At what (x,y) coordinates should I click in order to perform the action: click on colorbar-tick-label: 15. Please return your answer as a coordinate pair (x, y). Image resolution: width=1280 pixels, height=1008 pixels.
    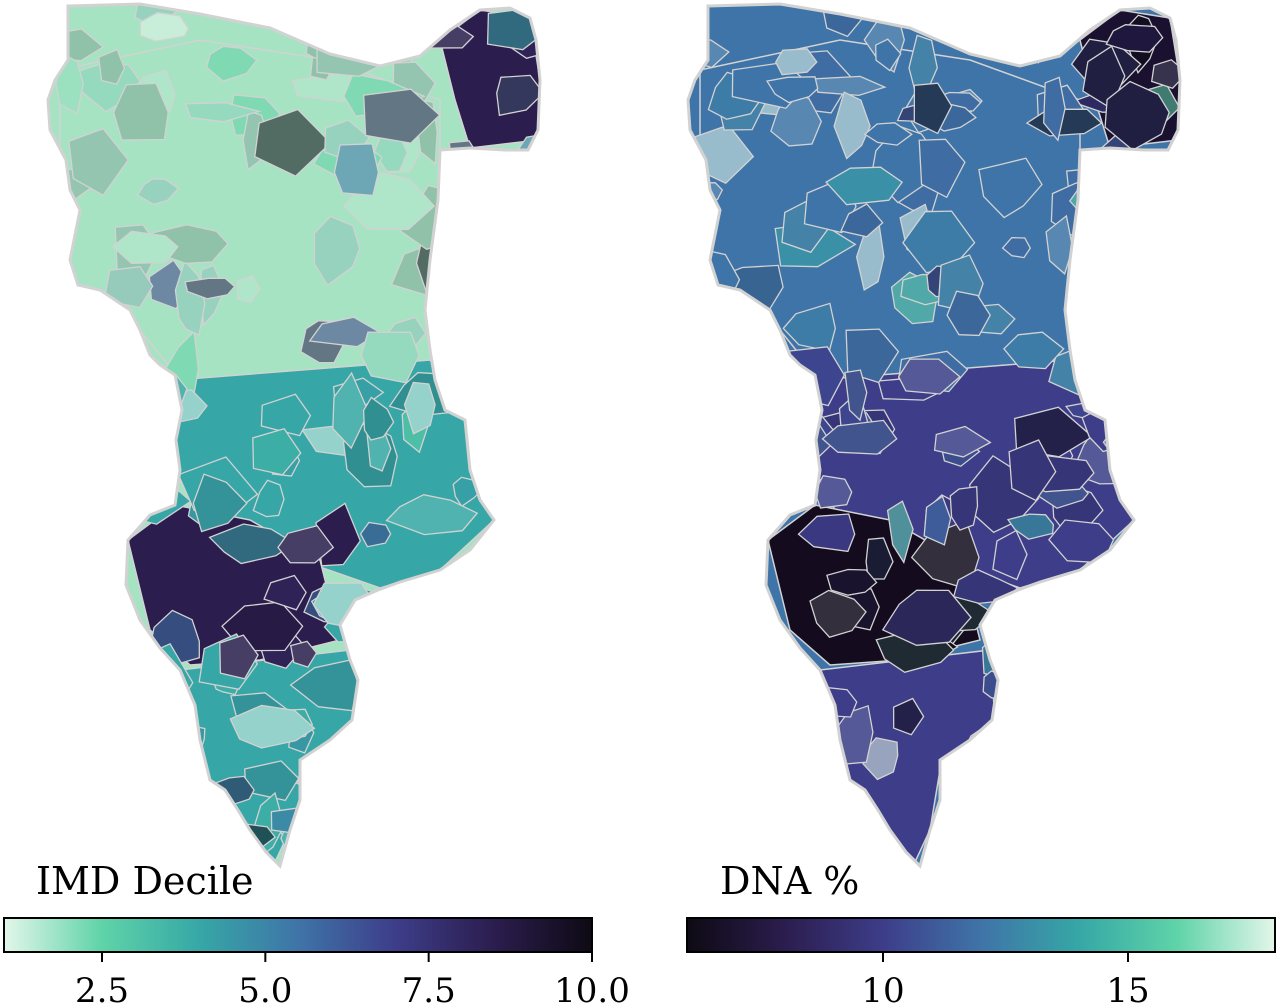
    Looking at the image, I should click on (1127, 989).